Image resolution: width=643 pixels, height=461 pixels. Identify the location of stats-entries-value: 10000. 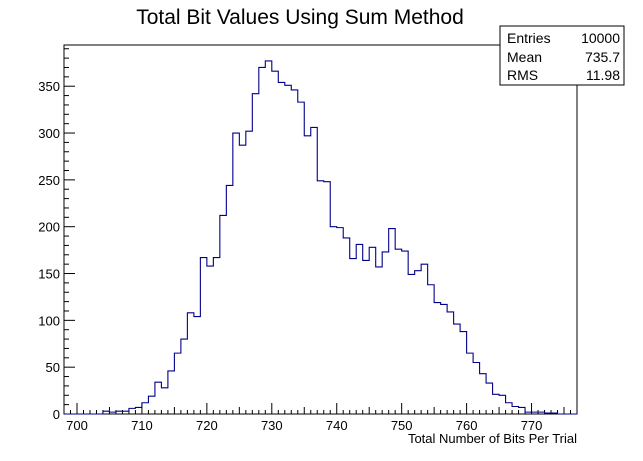
(600, 38).